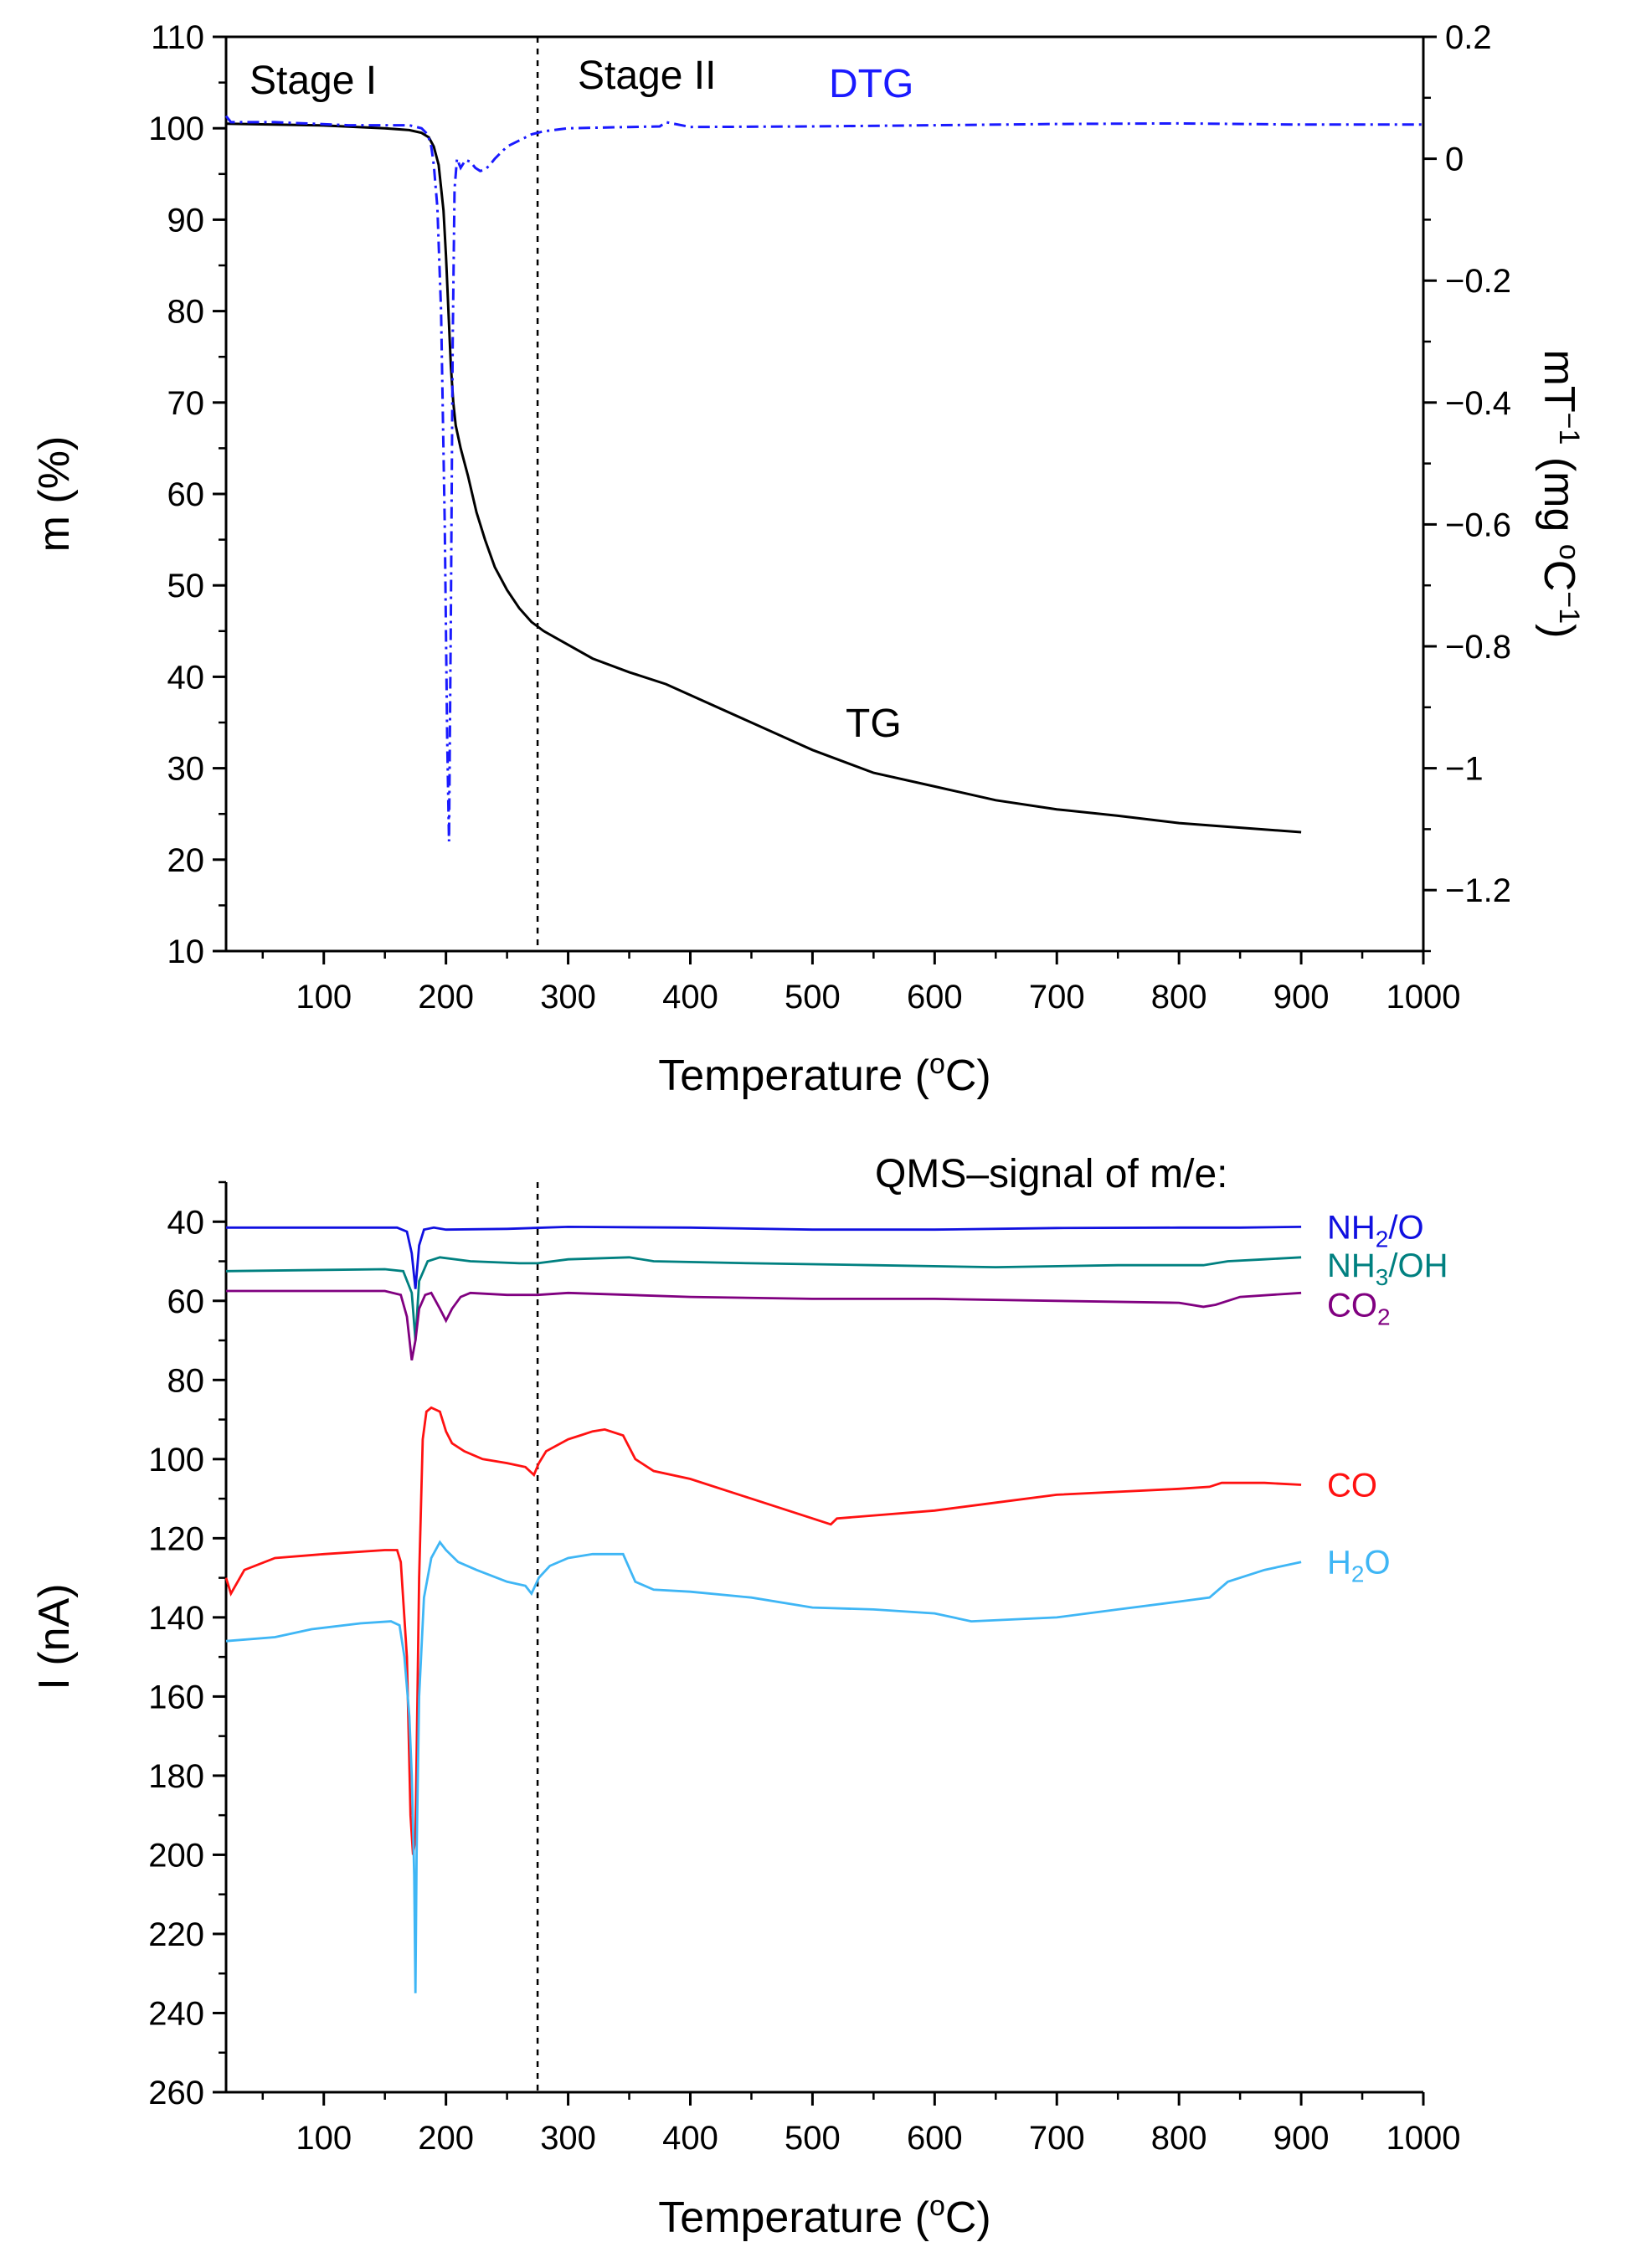  I want to click on tg-y-tick-label: 70, so click(186, 403).